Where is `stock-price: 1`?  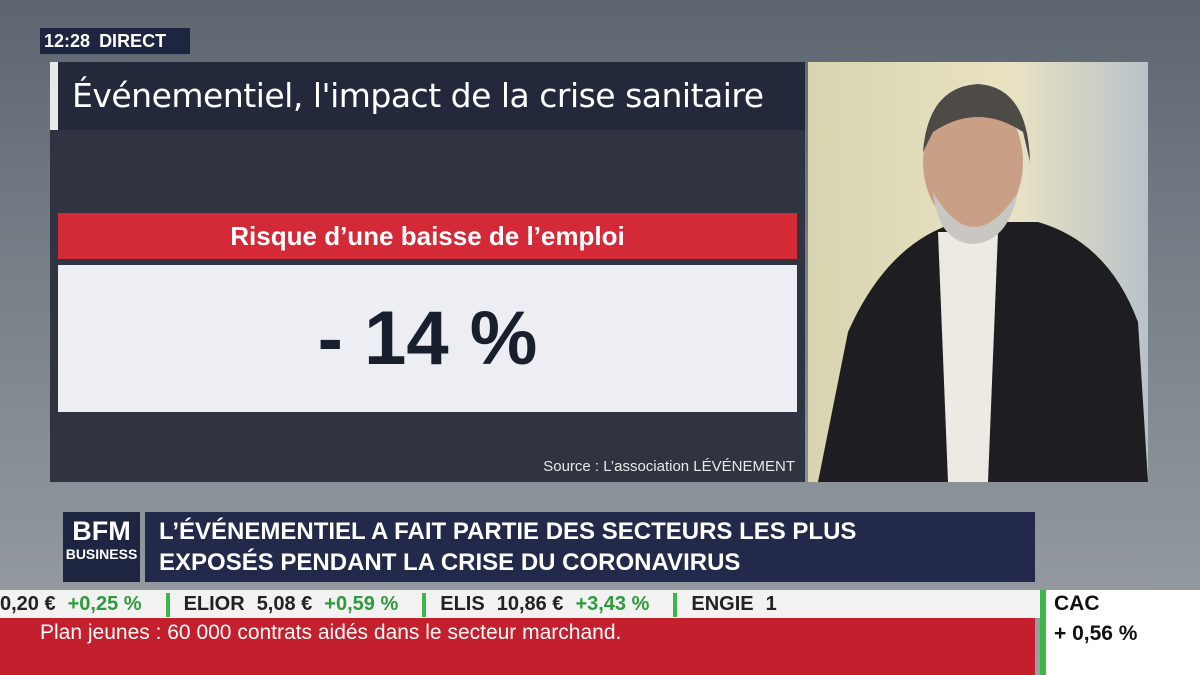
stock-price: 1 is located at coordinates (771, 604).